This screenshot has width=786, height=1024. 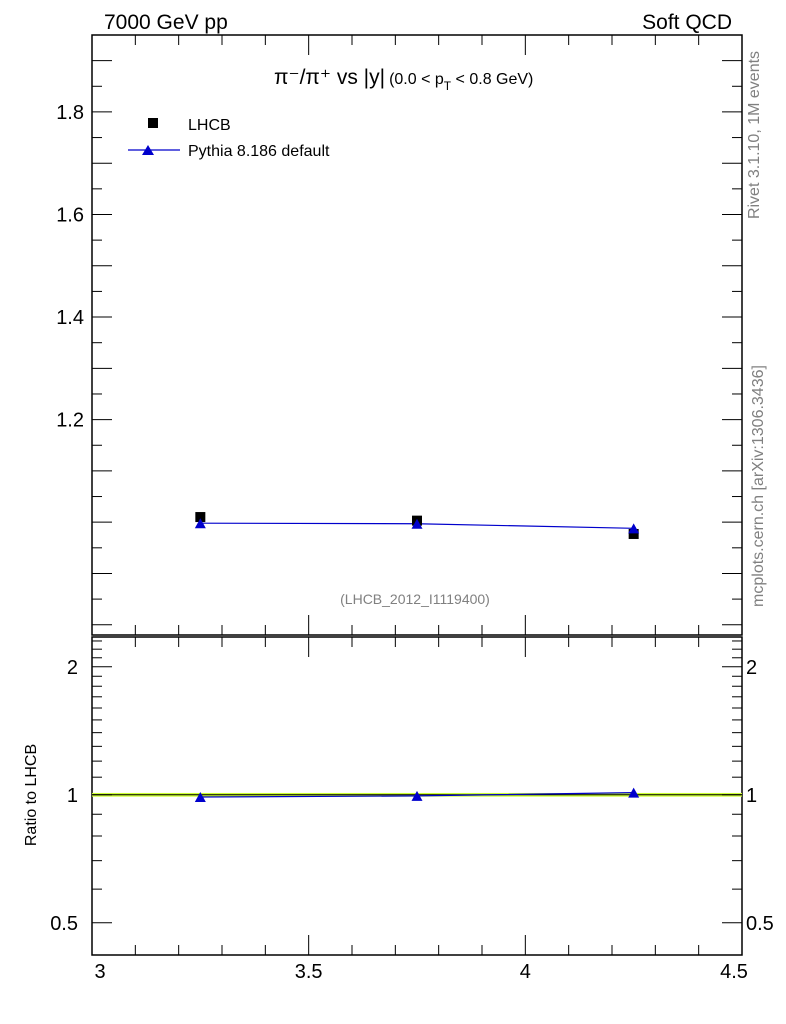 What do you see at coordinates (259, 151) in the screenshot?
I see `legend-label-mc: Pythia 8.186 default` at bounding box center [259, 151].